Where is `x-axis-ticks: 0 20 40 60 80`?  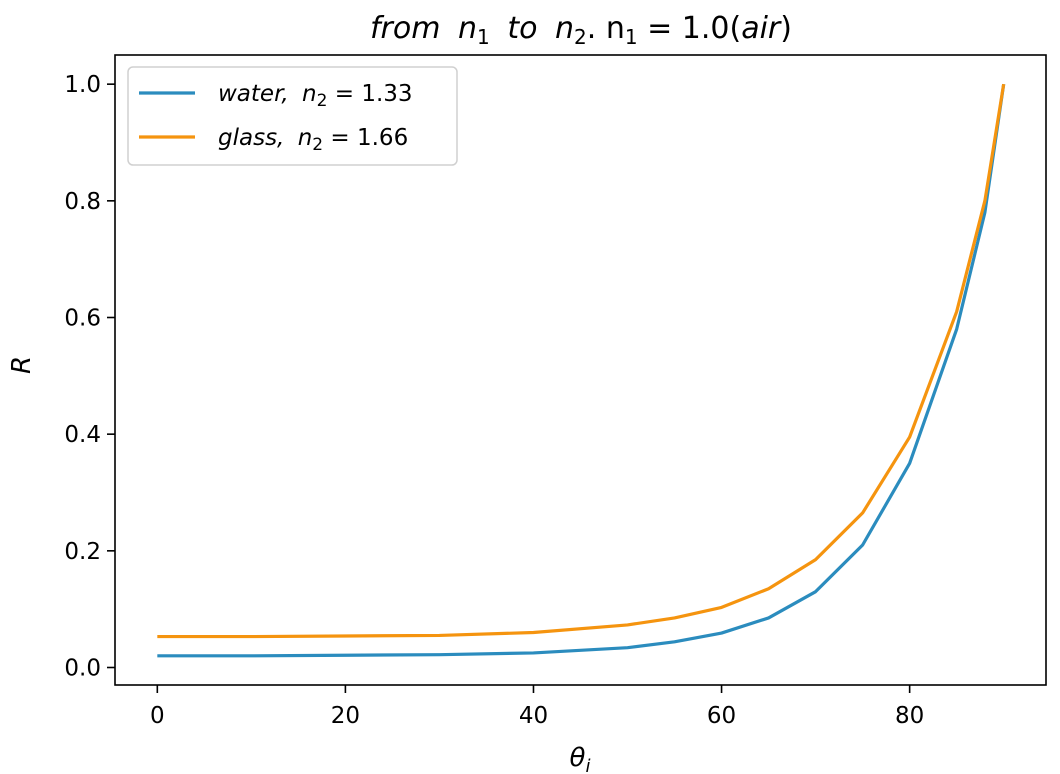
x-axis-ticks: 0 20 40 60 80 is located at coordinates (537, 707).